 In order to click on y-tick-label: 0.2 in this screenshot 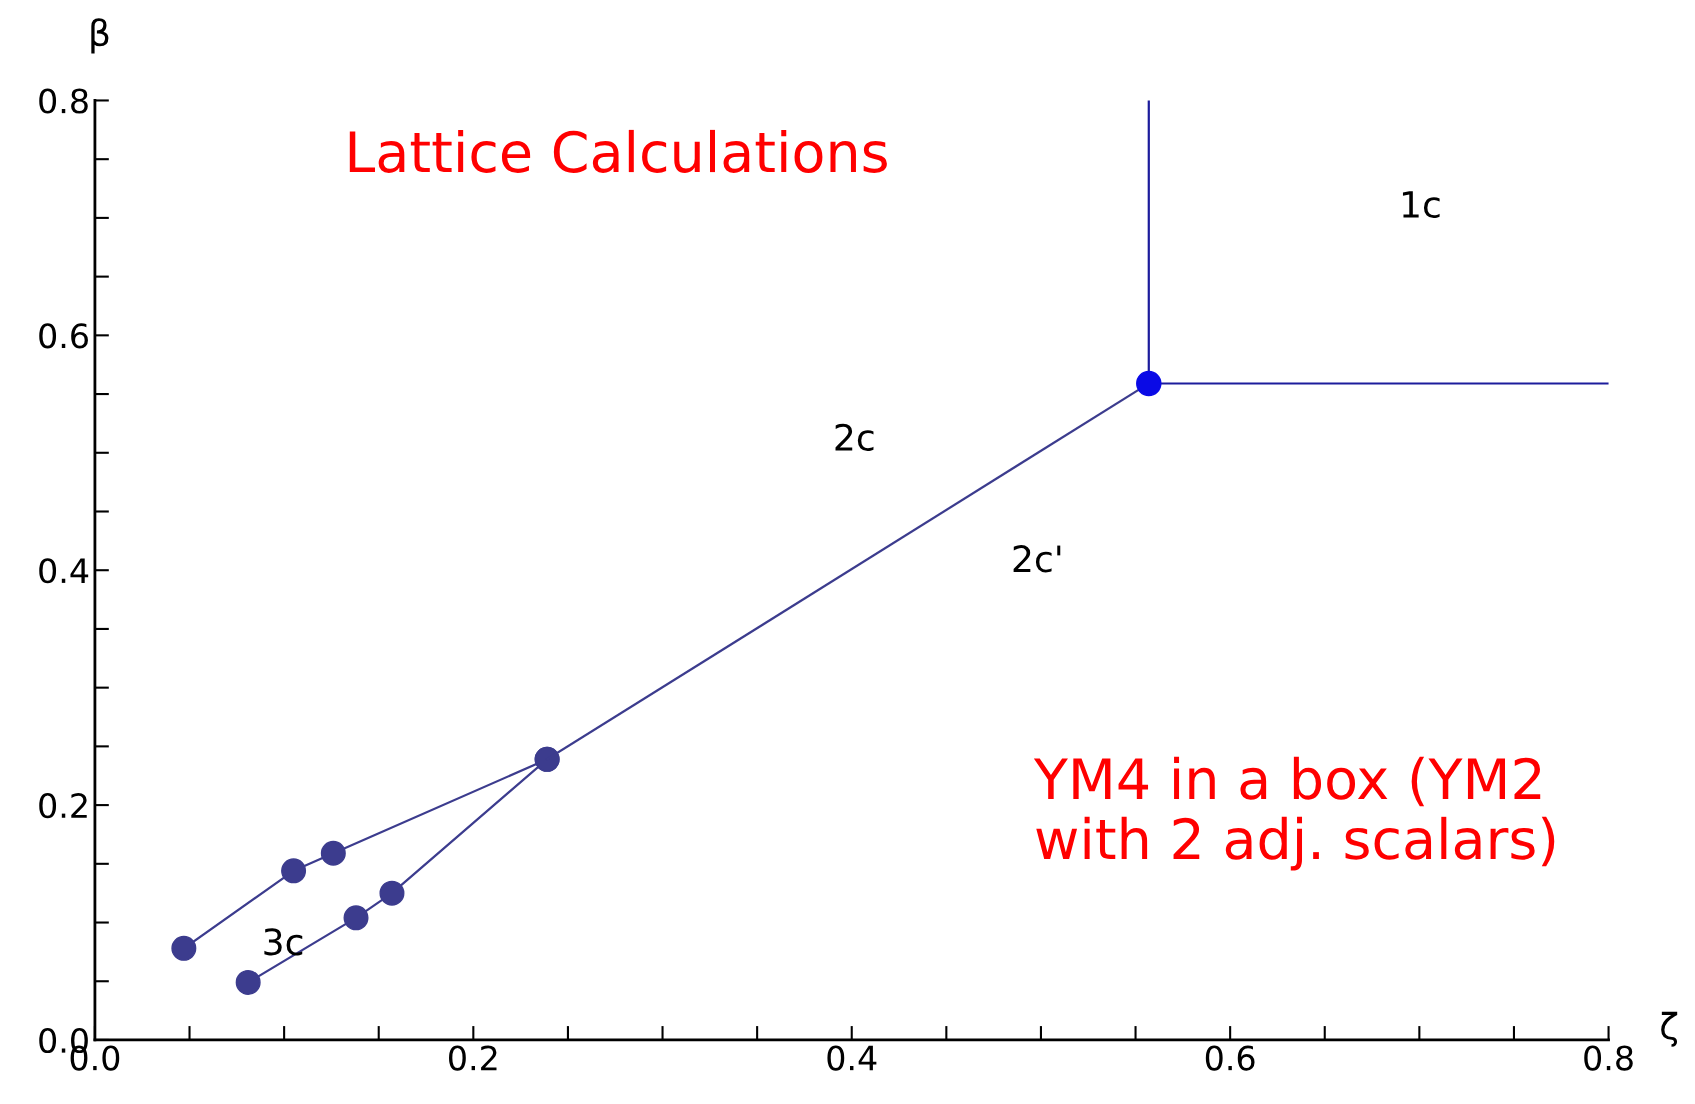, I will do `click(63, 806)`.